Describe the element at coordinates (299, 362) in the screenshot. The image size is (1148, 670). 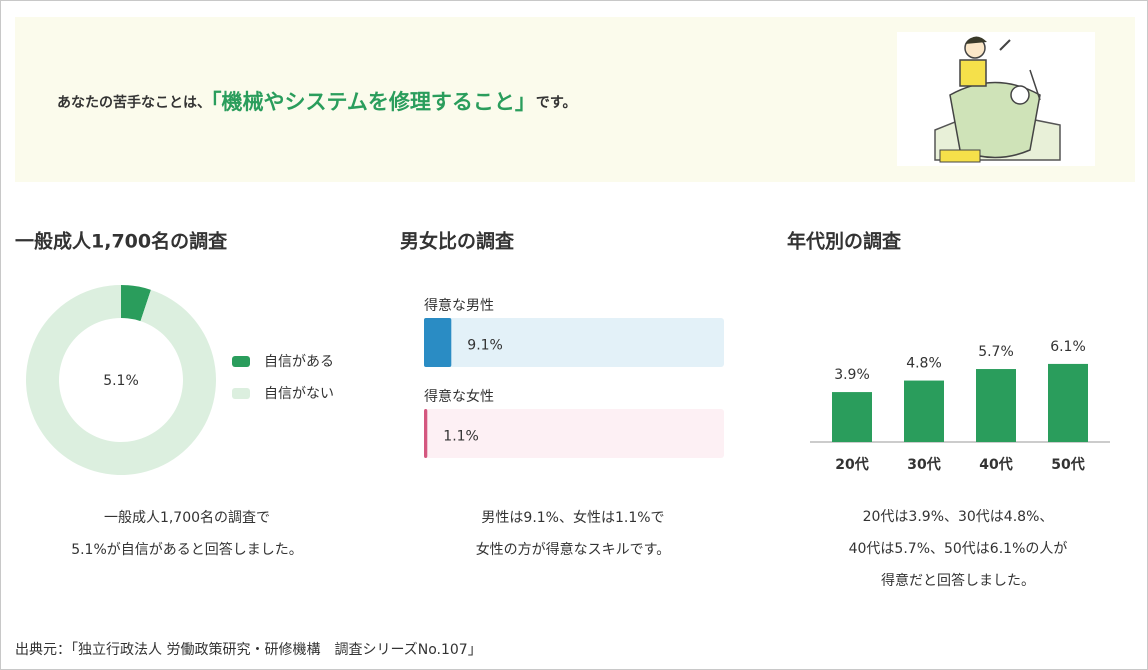
I see `legend-label: 自信がある` at that location.